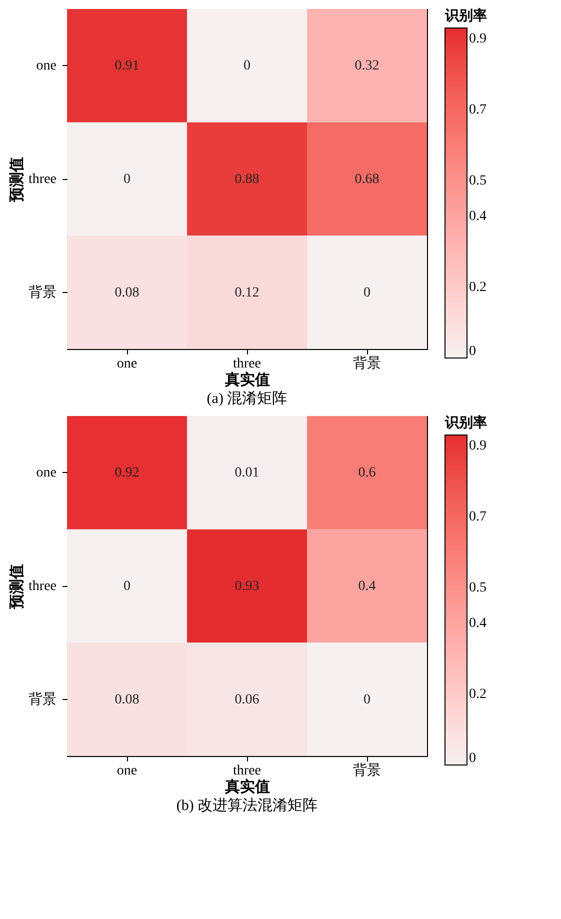  What do you see at coordinates (127, 473) in the screenshot?
I see `data-label: 0.92` at bounding box center [127, 473].